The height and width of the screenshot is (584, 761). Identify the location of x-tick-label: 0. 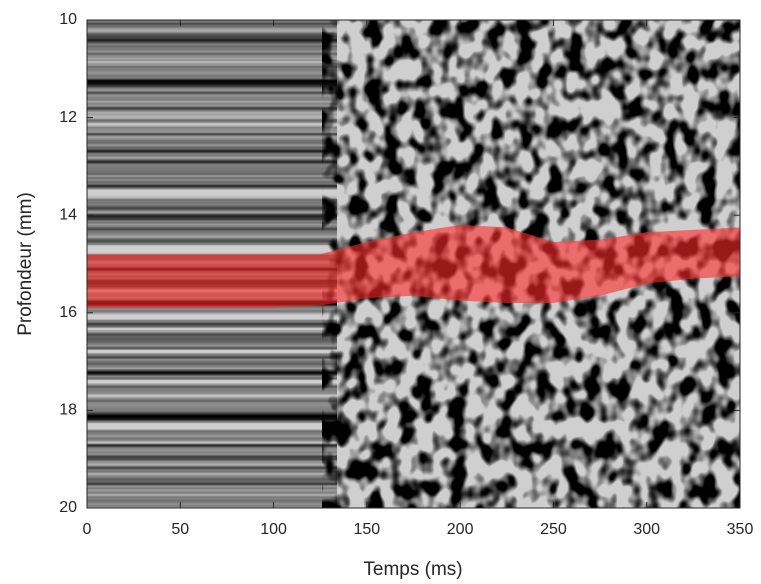
(87, 529).